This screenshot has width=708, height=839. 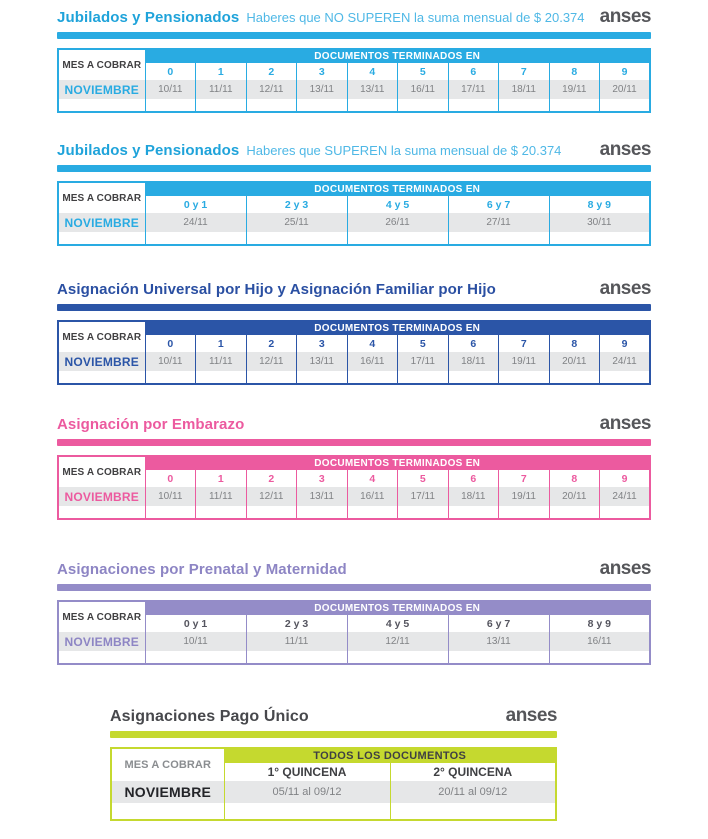 I want to click on payment-date: 26/11, so click(x=398, y=222).